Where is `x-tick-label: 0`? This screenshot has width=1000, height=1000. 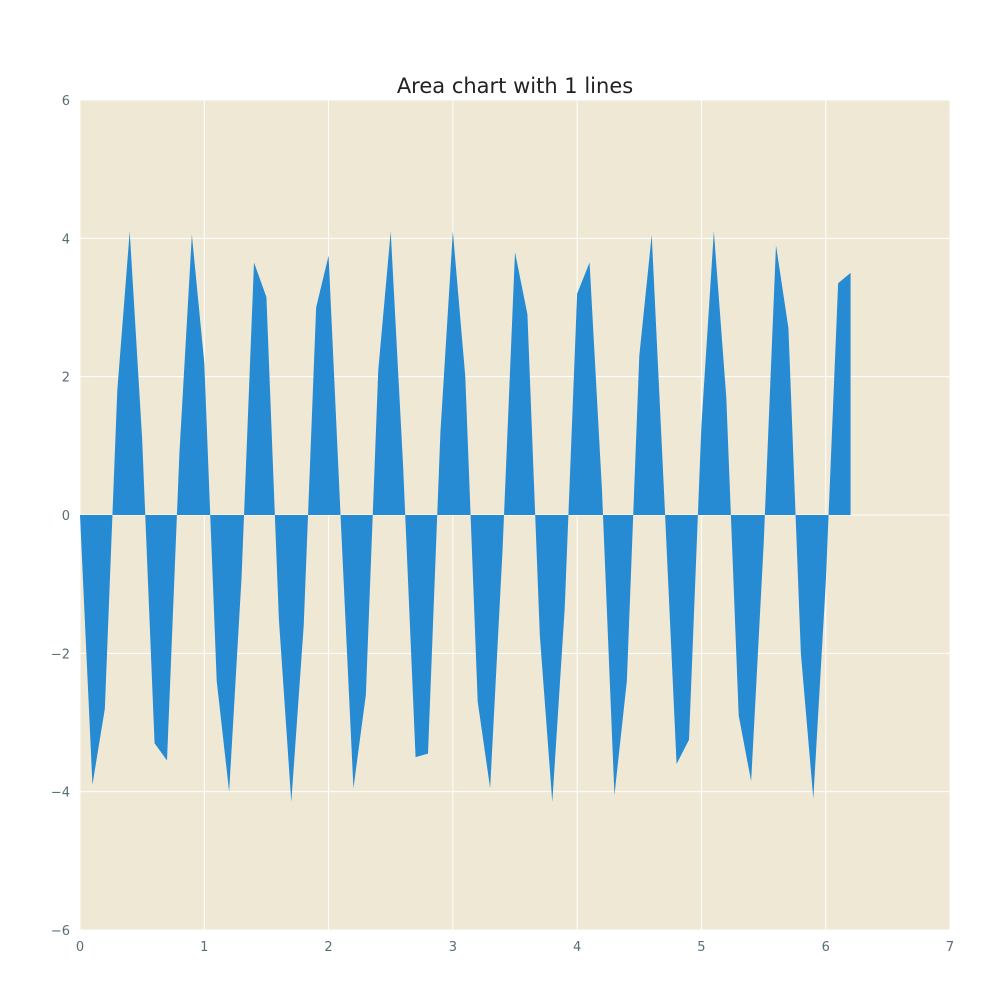
x-tick-label: 0 is located at coordinates (80, 947).